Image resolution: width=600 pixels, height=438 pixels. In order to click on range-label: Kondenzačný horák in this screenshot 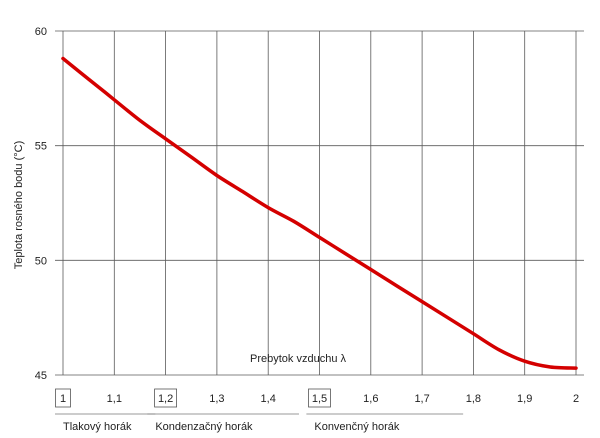, I will do `click(204, 427)`.